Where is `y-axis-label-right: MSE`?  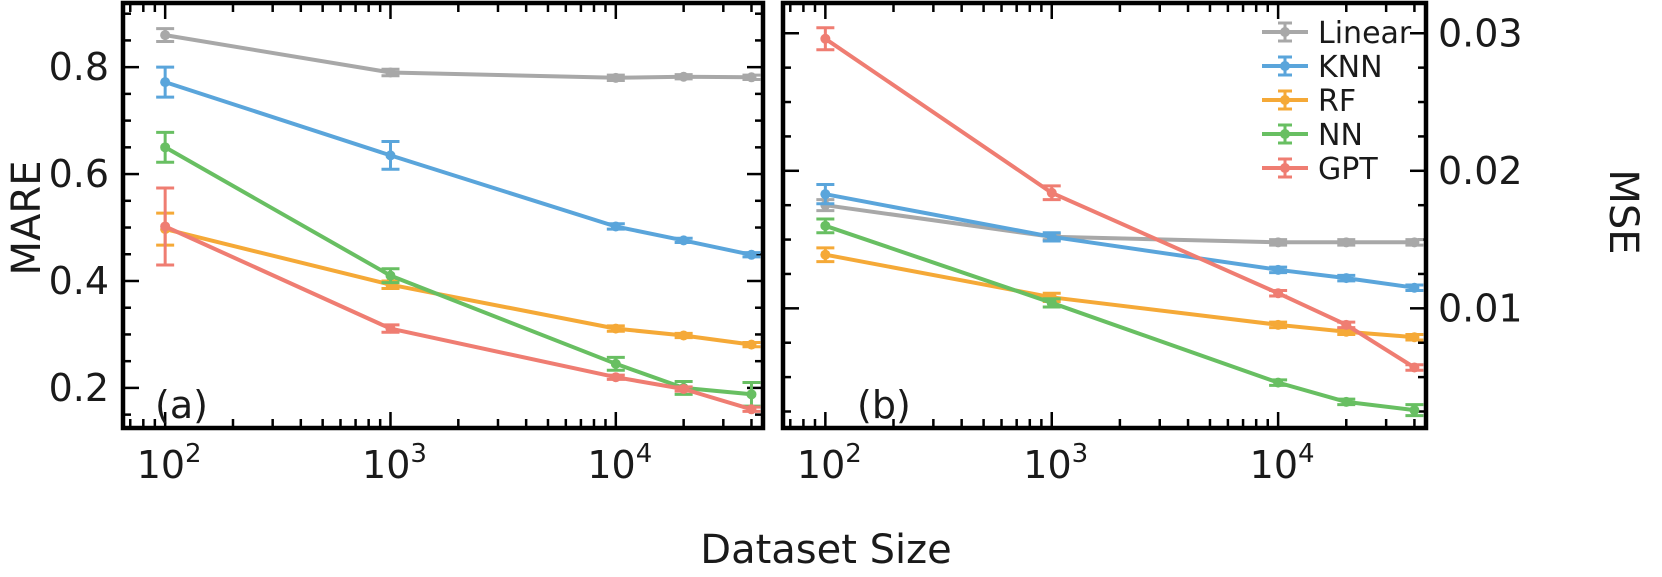
y-axis-label-right: MSE is located at coordinates (1623, 211).